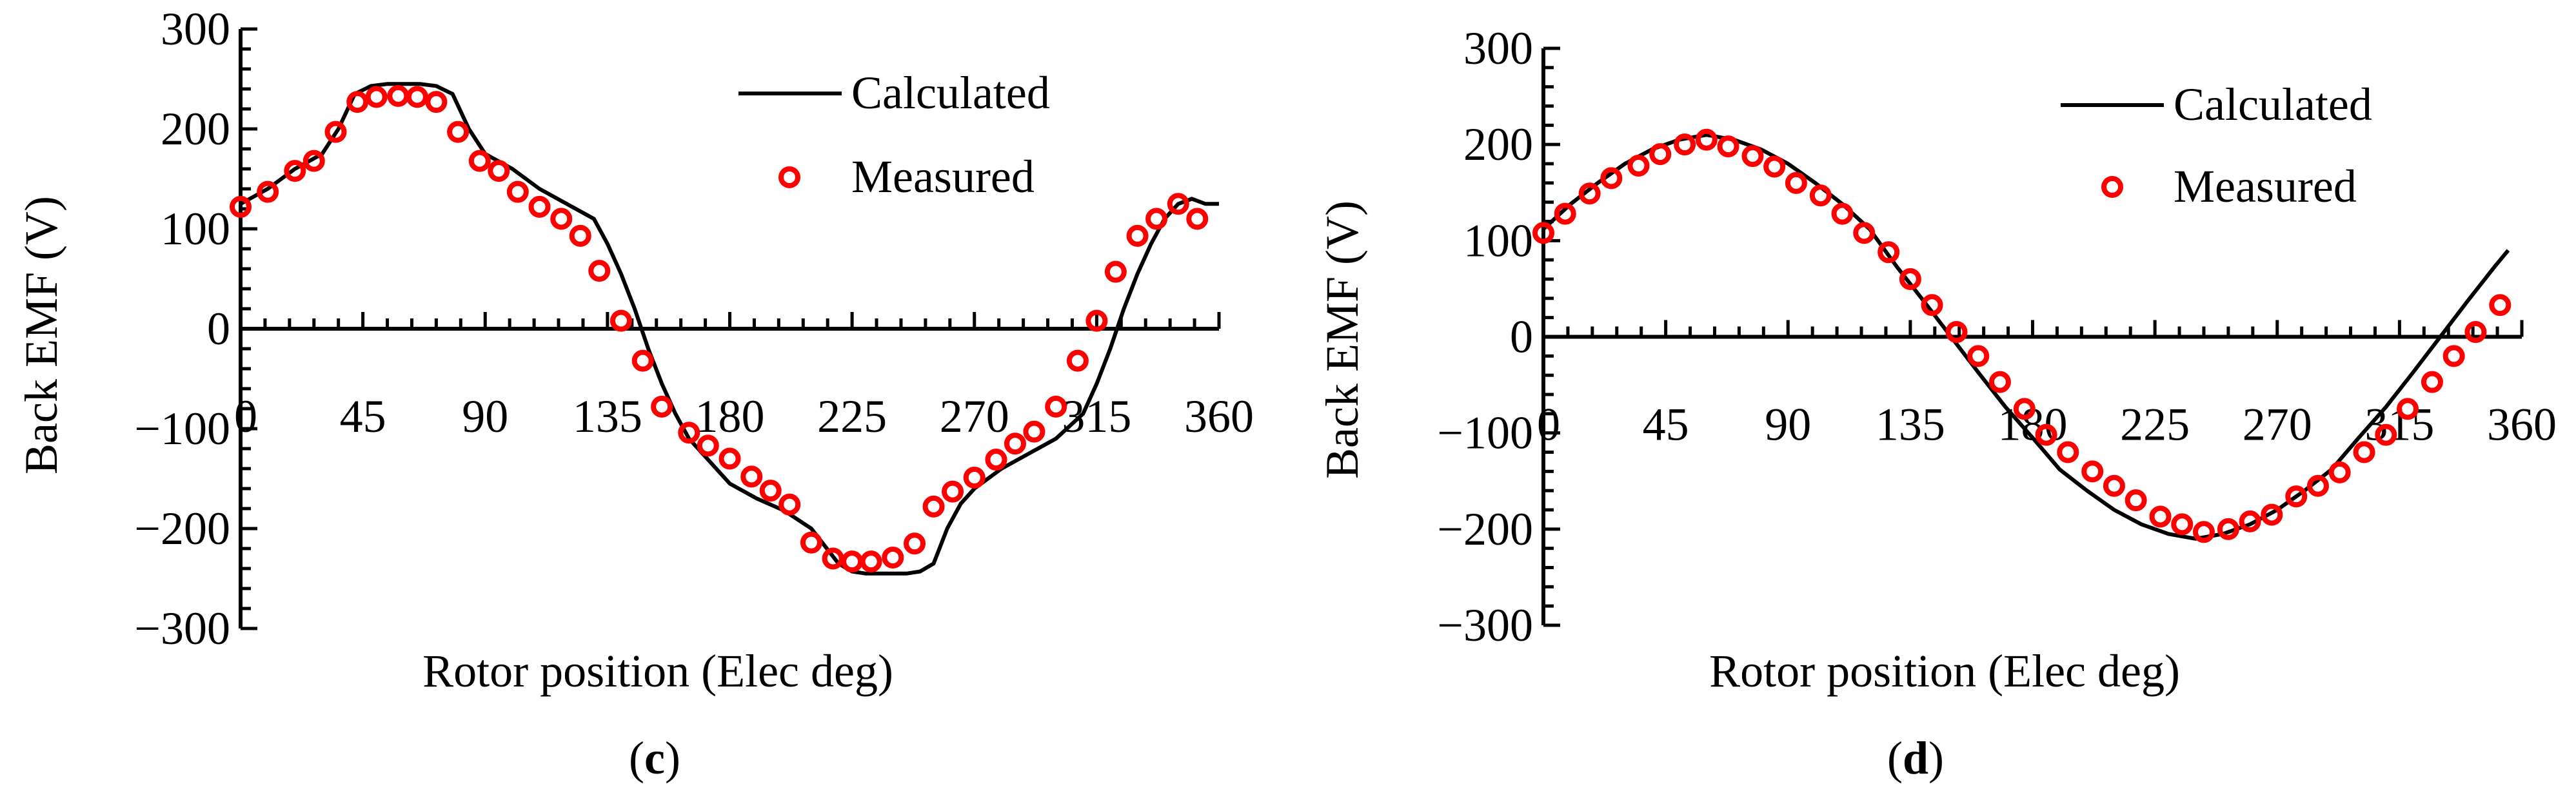  Describe the element at coordinates (195, 229) in the screenshot. I see `y-tick-label: 100` at that location.